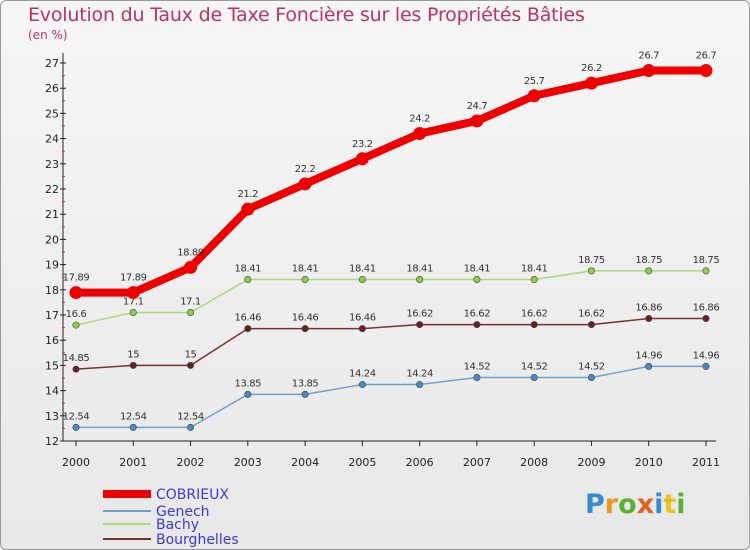 The width and height of the screenshot is (750, 550). What do you see at coordinates (183, 512) in the screenshot?
I see `legend-label: Genech` at bounding box center [183, 512].